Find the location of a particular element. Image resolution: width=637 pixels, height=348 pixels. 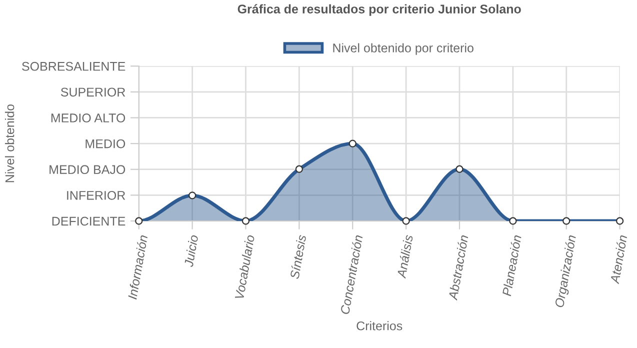

category-label: DEFICIENTE is located at coordinates (89, 221).